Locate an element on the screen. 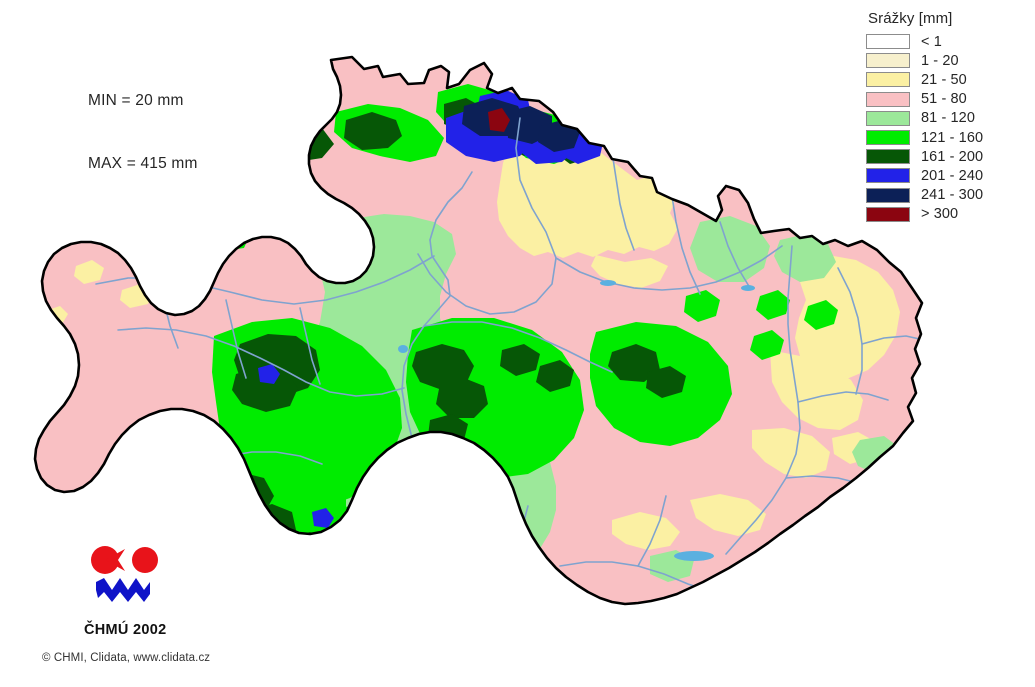 This screenshot has height=687, width=1035. legend-label: 161 - 200 is located at coordinates (952, 156).